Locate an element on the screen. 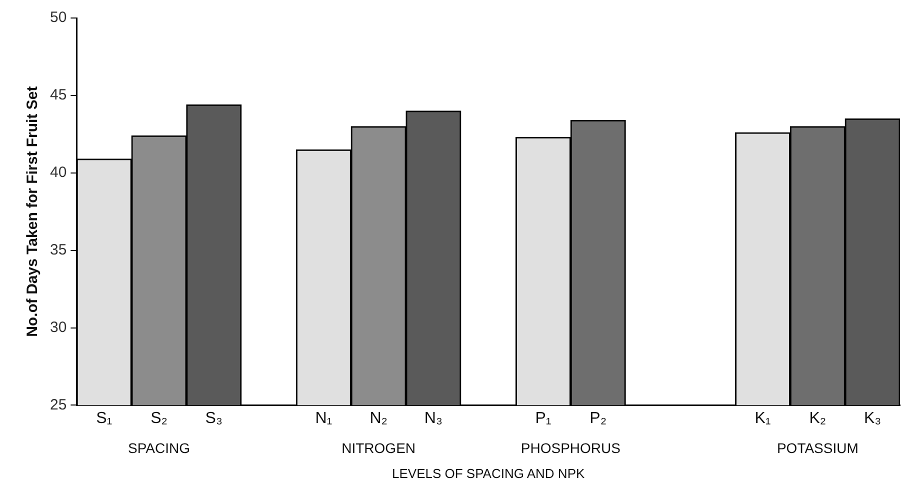  x-tick-label: P₁ is located at coordinates (543, 419).